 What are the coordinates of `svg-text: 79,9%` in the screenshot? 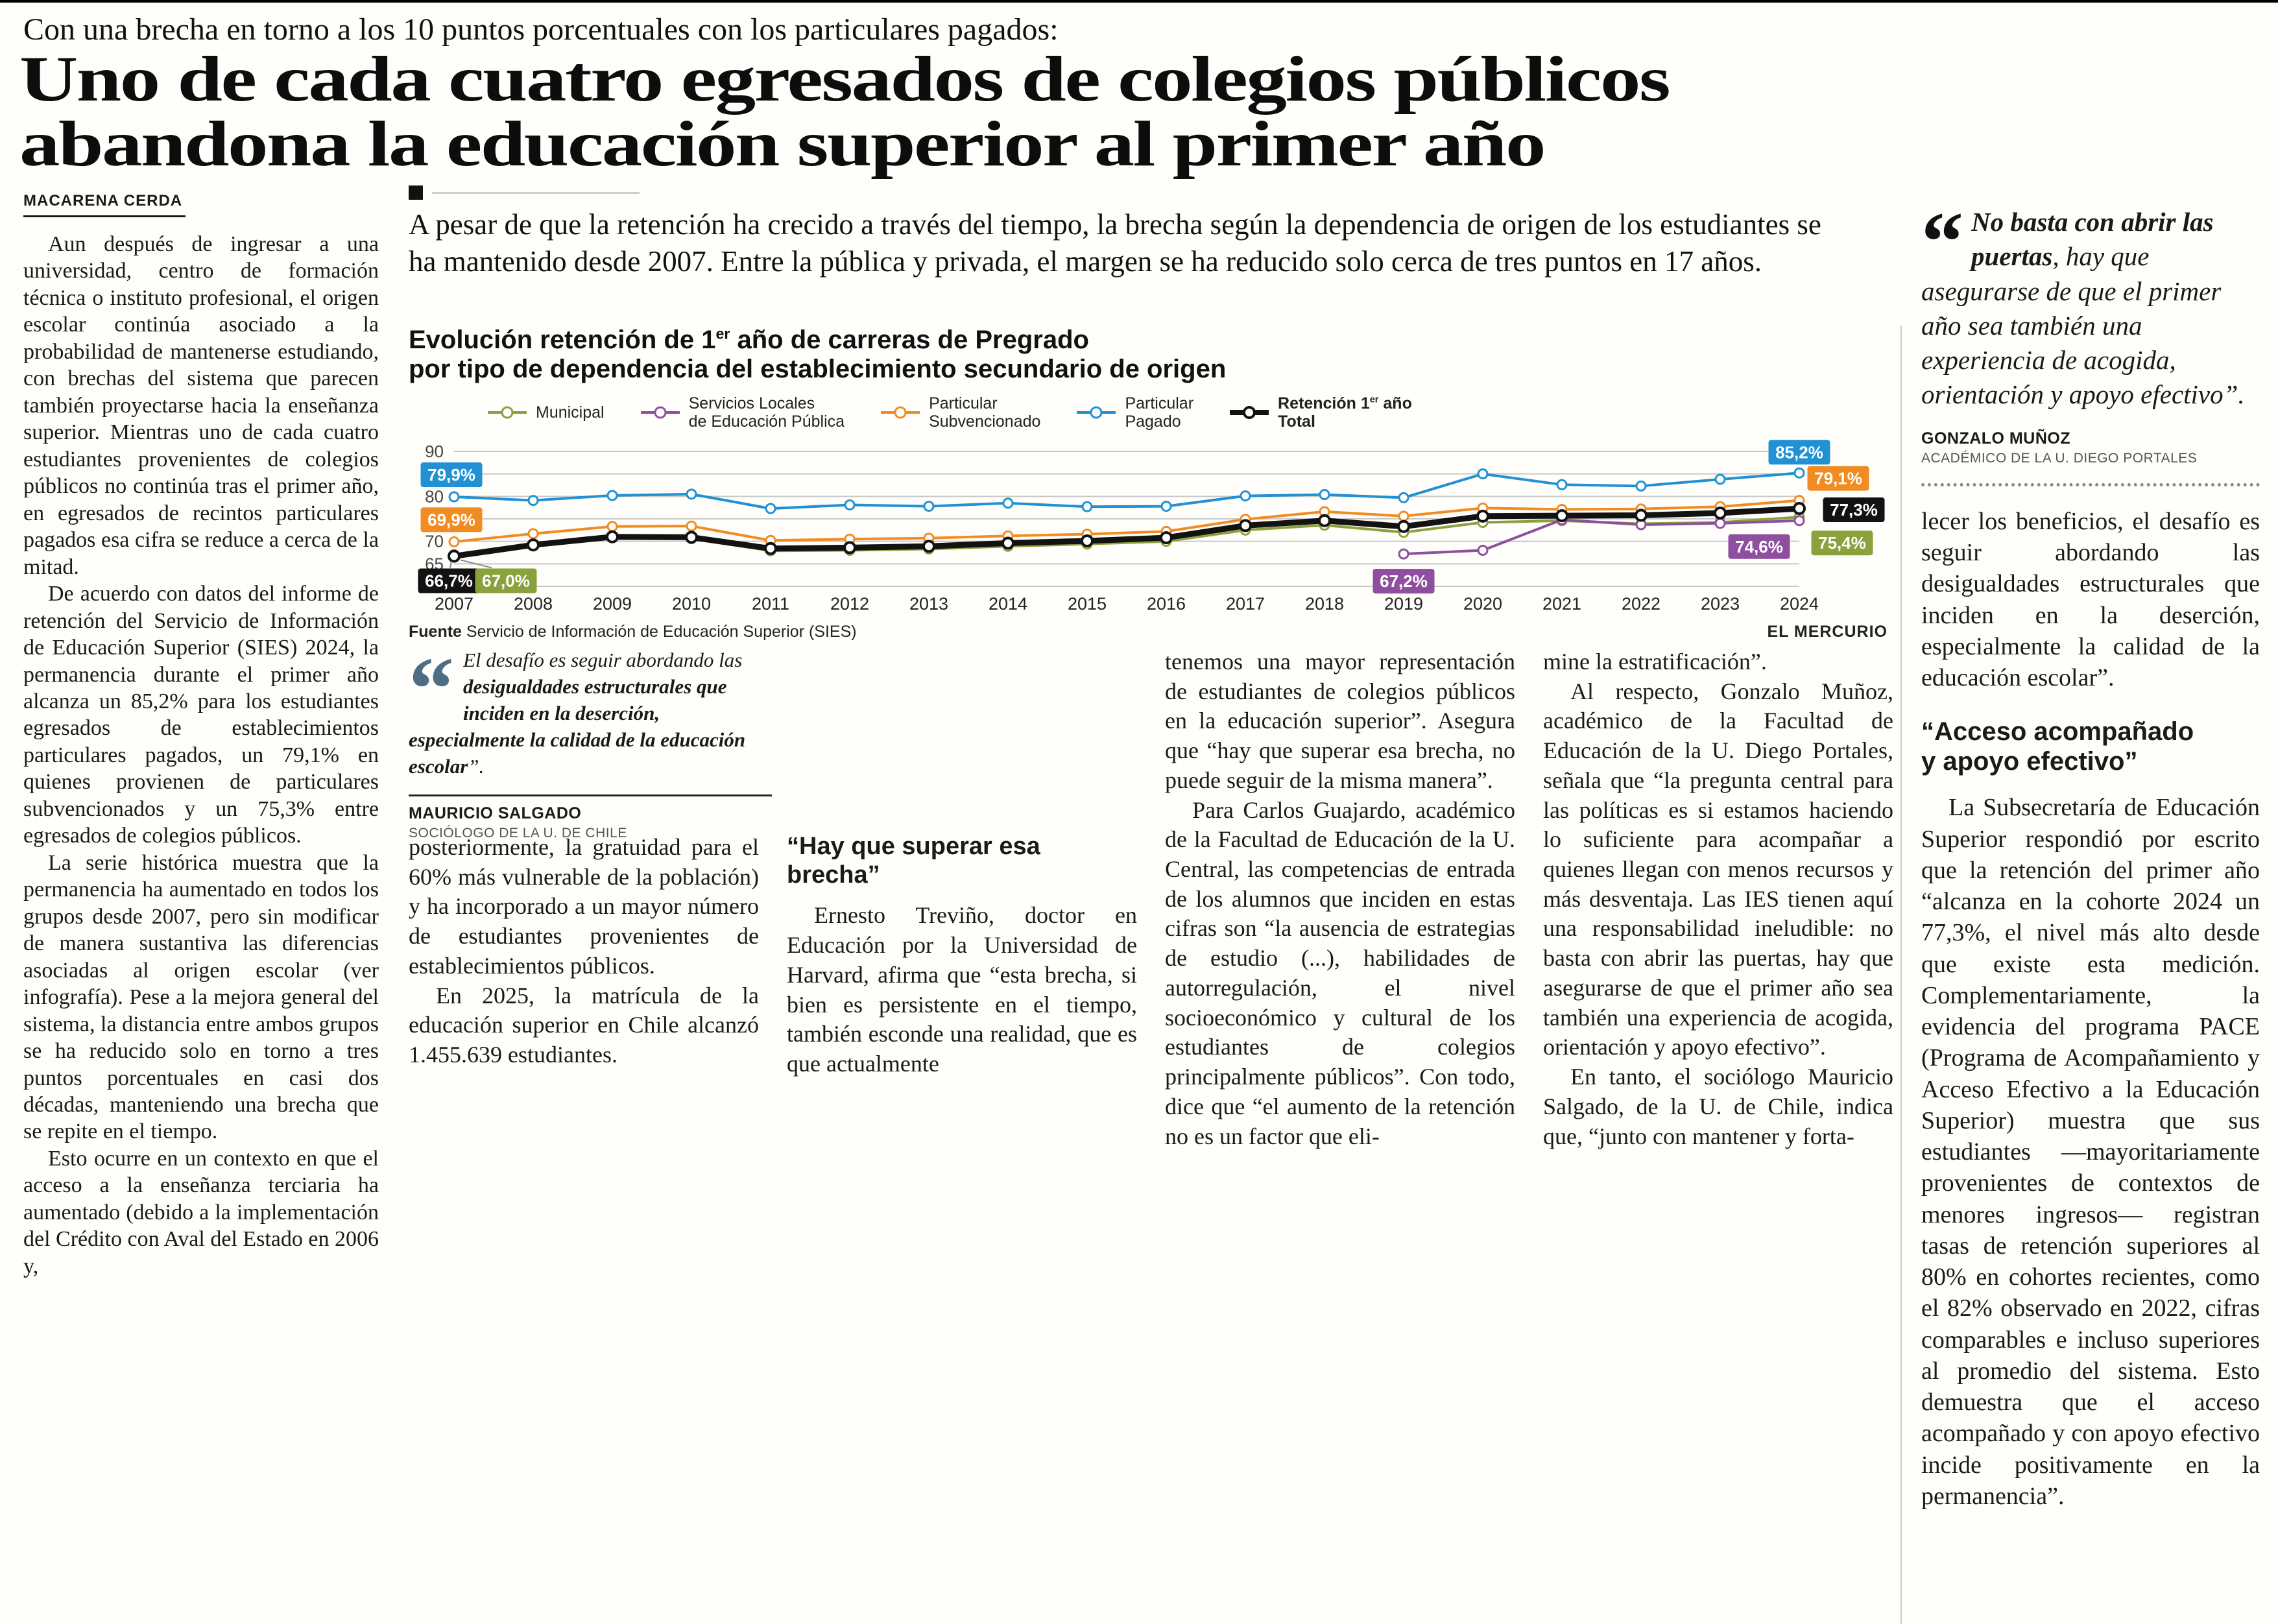 It's located at (451, 474).